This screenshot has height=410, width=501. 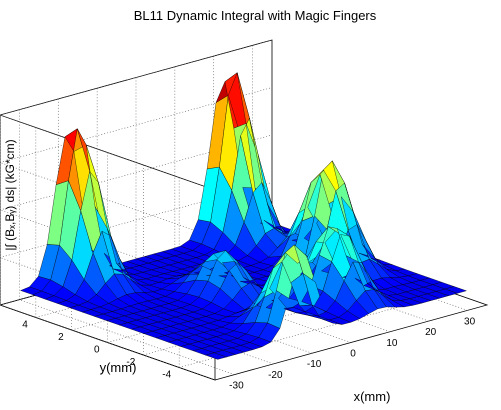 I want to click on x-tick-label: -20, so click(x=275, y=375).